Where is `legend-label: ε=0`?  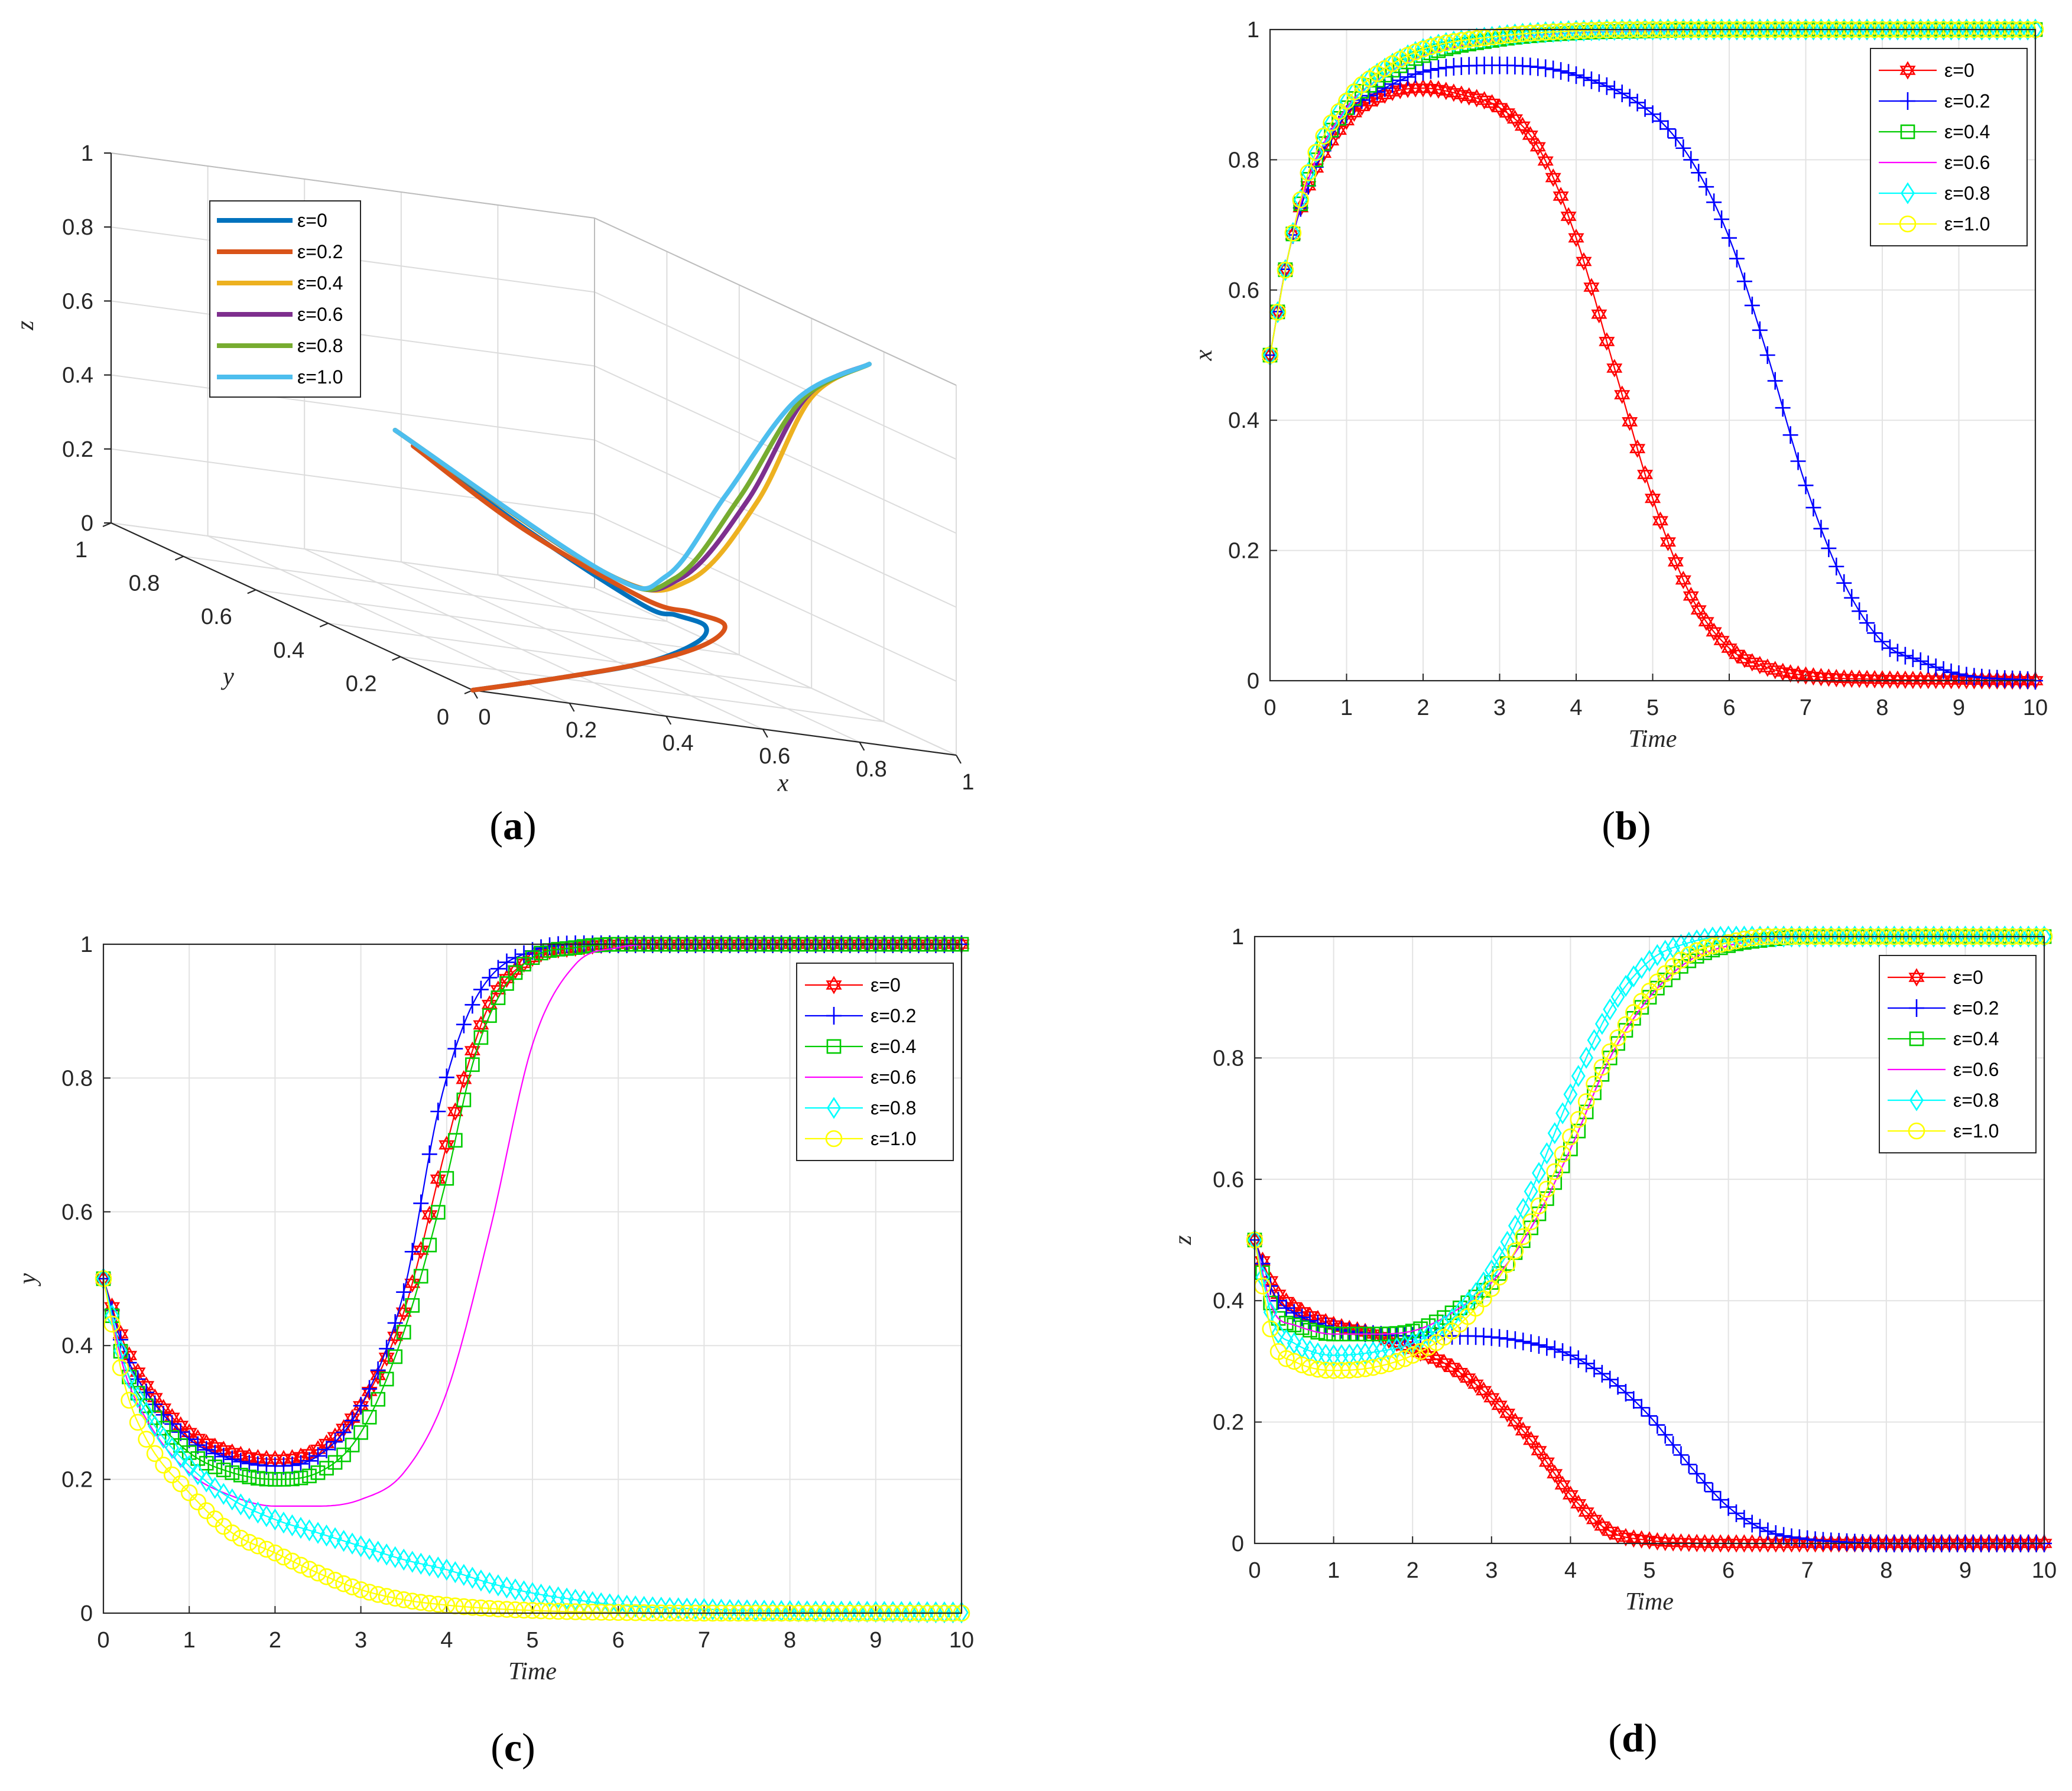 legend-label: ε=0 is located at coordinates (312, 220).